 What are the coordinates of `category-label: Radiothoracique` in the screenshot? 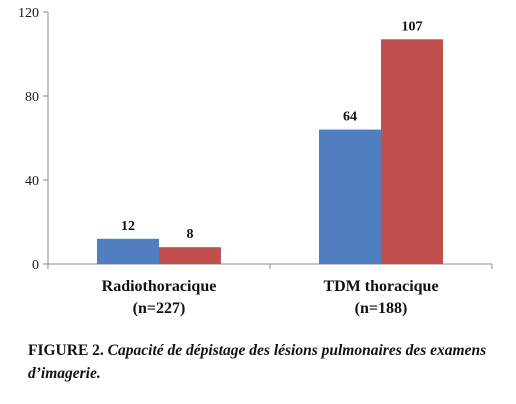 It's located at (159, 286).